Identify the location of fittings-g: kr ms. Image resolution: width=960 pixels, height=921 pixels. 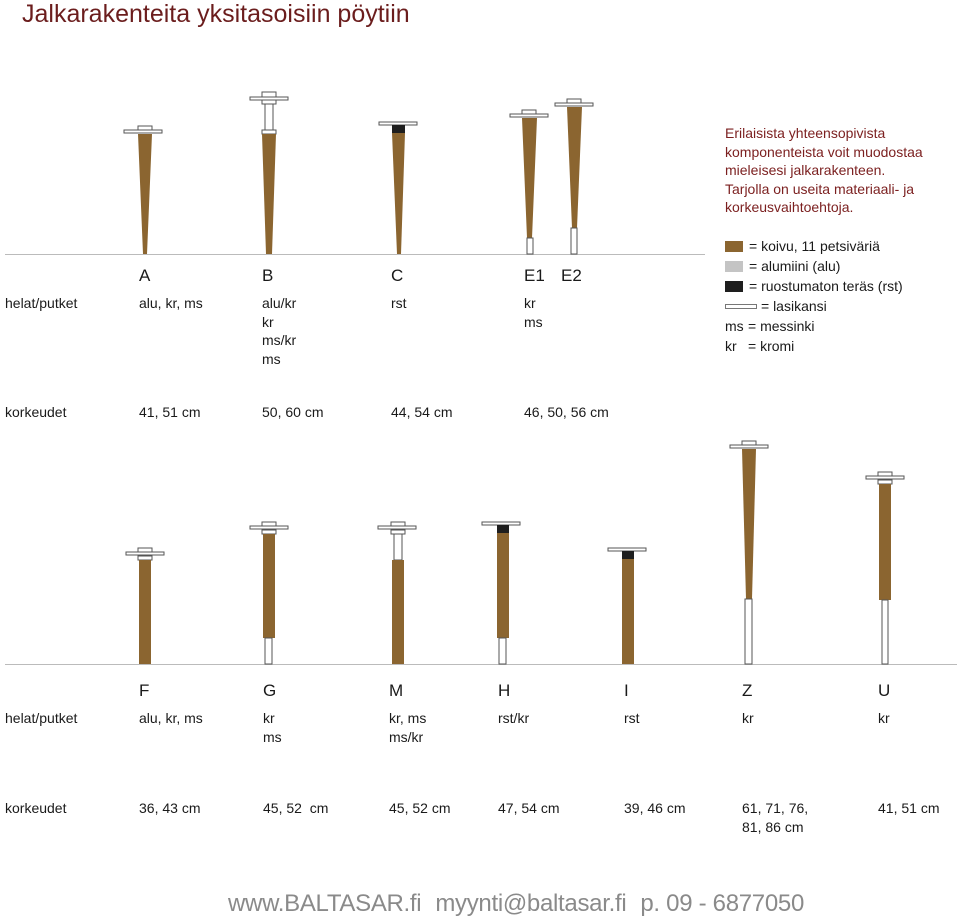
(272, 727).